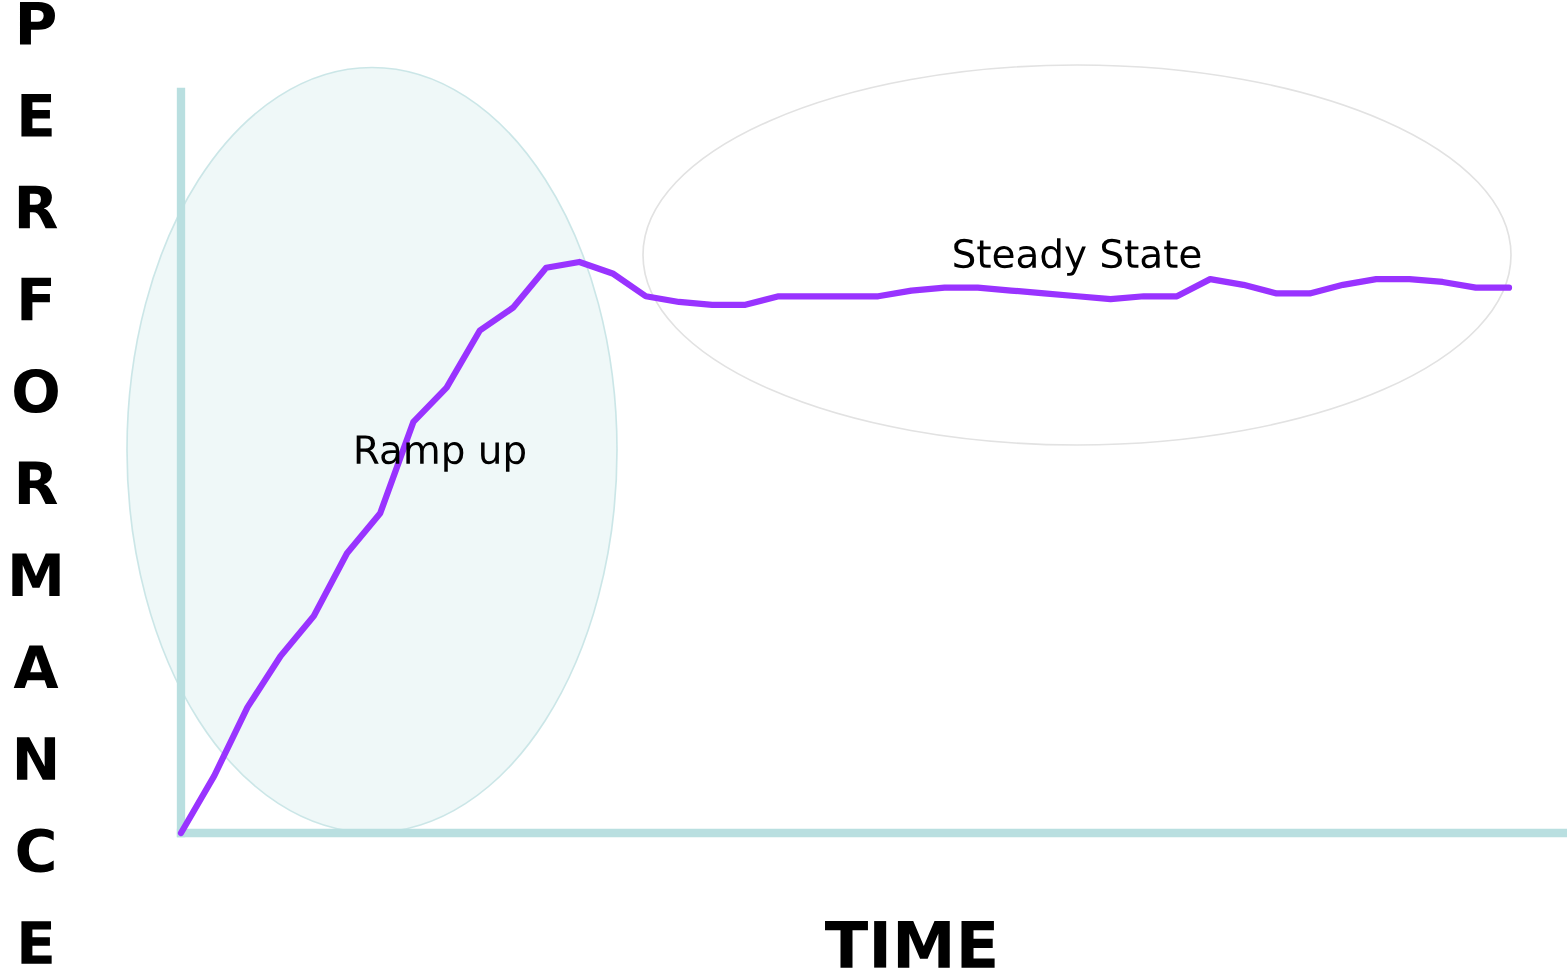 The width and height of the screenshot is (1567, 980). Describe the element at coordinates (910, 944) in the screenshot. I see `x-axis-title: TIME` at that location.